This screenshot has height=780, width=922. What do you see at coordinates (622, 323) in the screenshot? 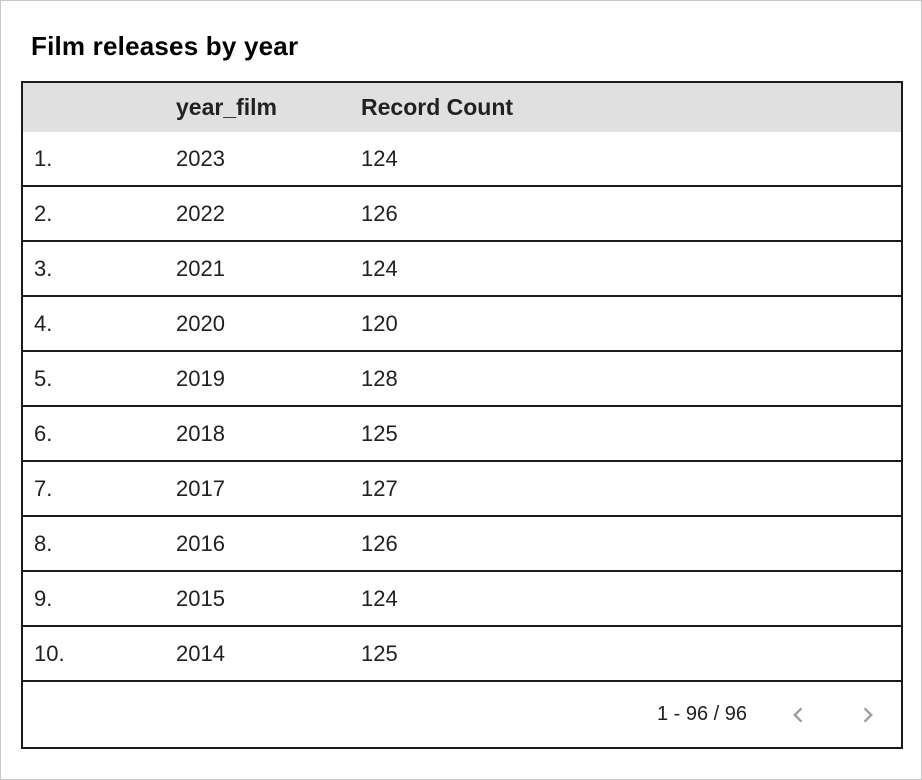
I see `cell-record-count: 120` at bounding box center [622, 323].